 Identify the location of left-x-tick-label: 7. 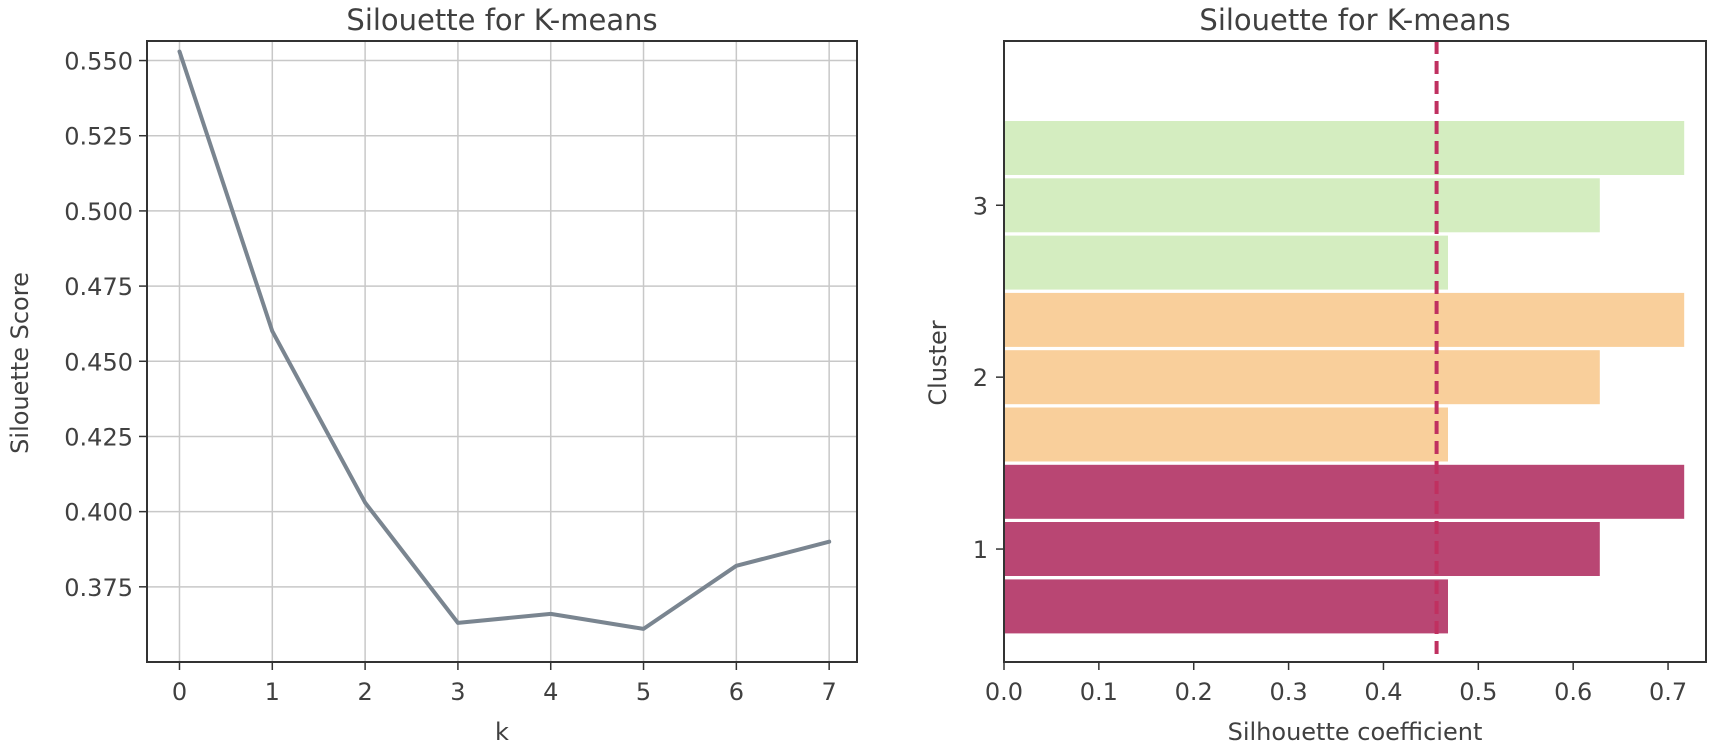
(829, 692).